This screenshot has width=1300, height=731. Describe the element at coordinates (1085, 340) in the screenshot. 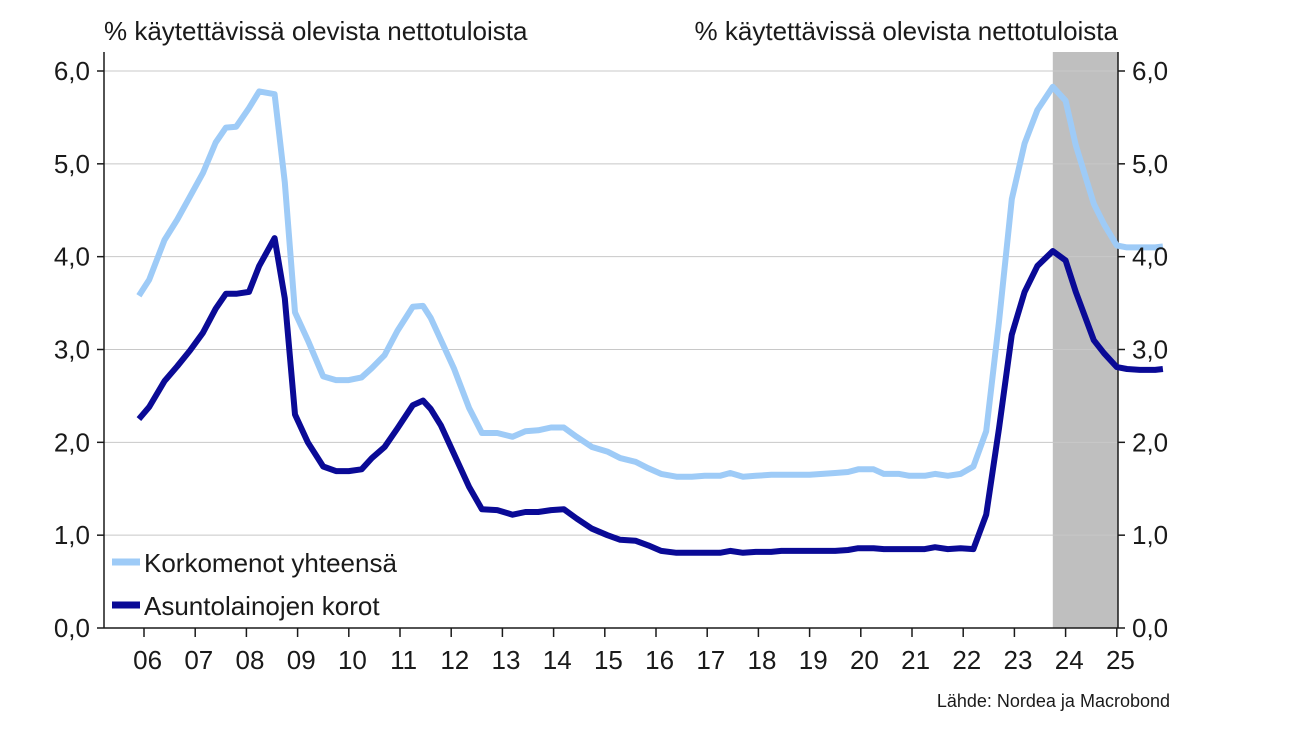

I see `highlight-shaded-period` at that location.